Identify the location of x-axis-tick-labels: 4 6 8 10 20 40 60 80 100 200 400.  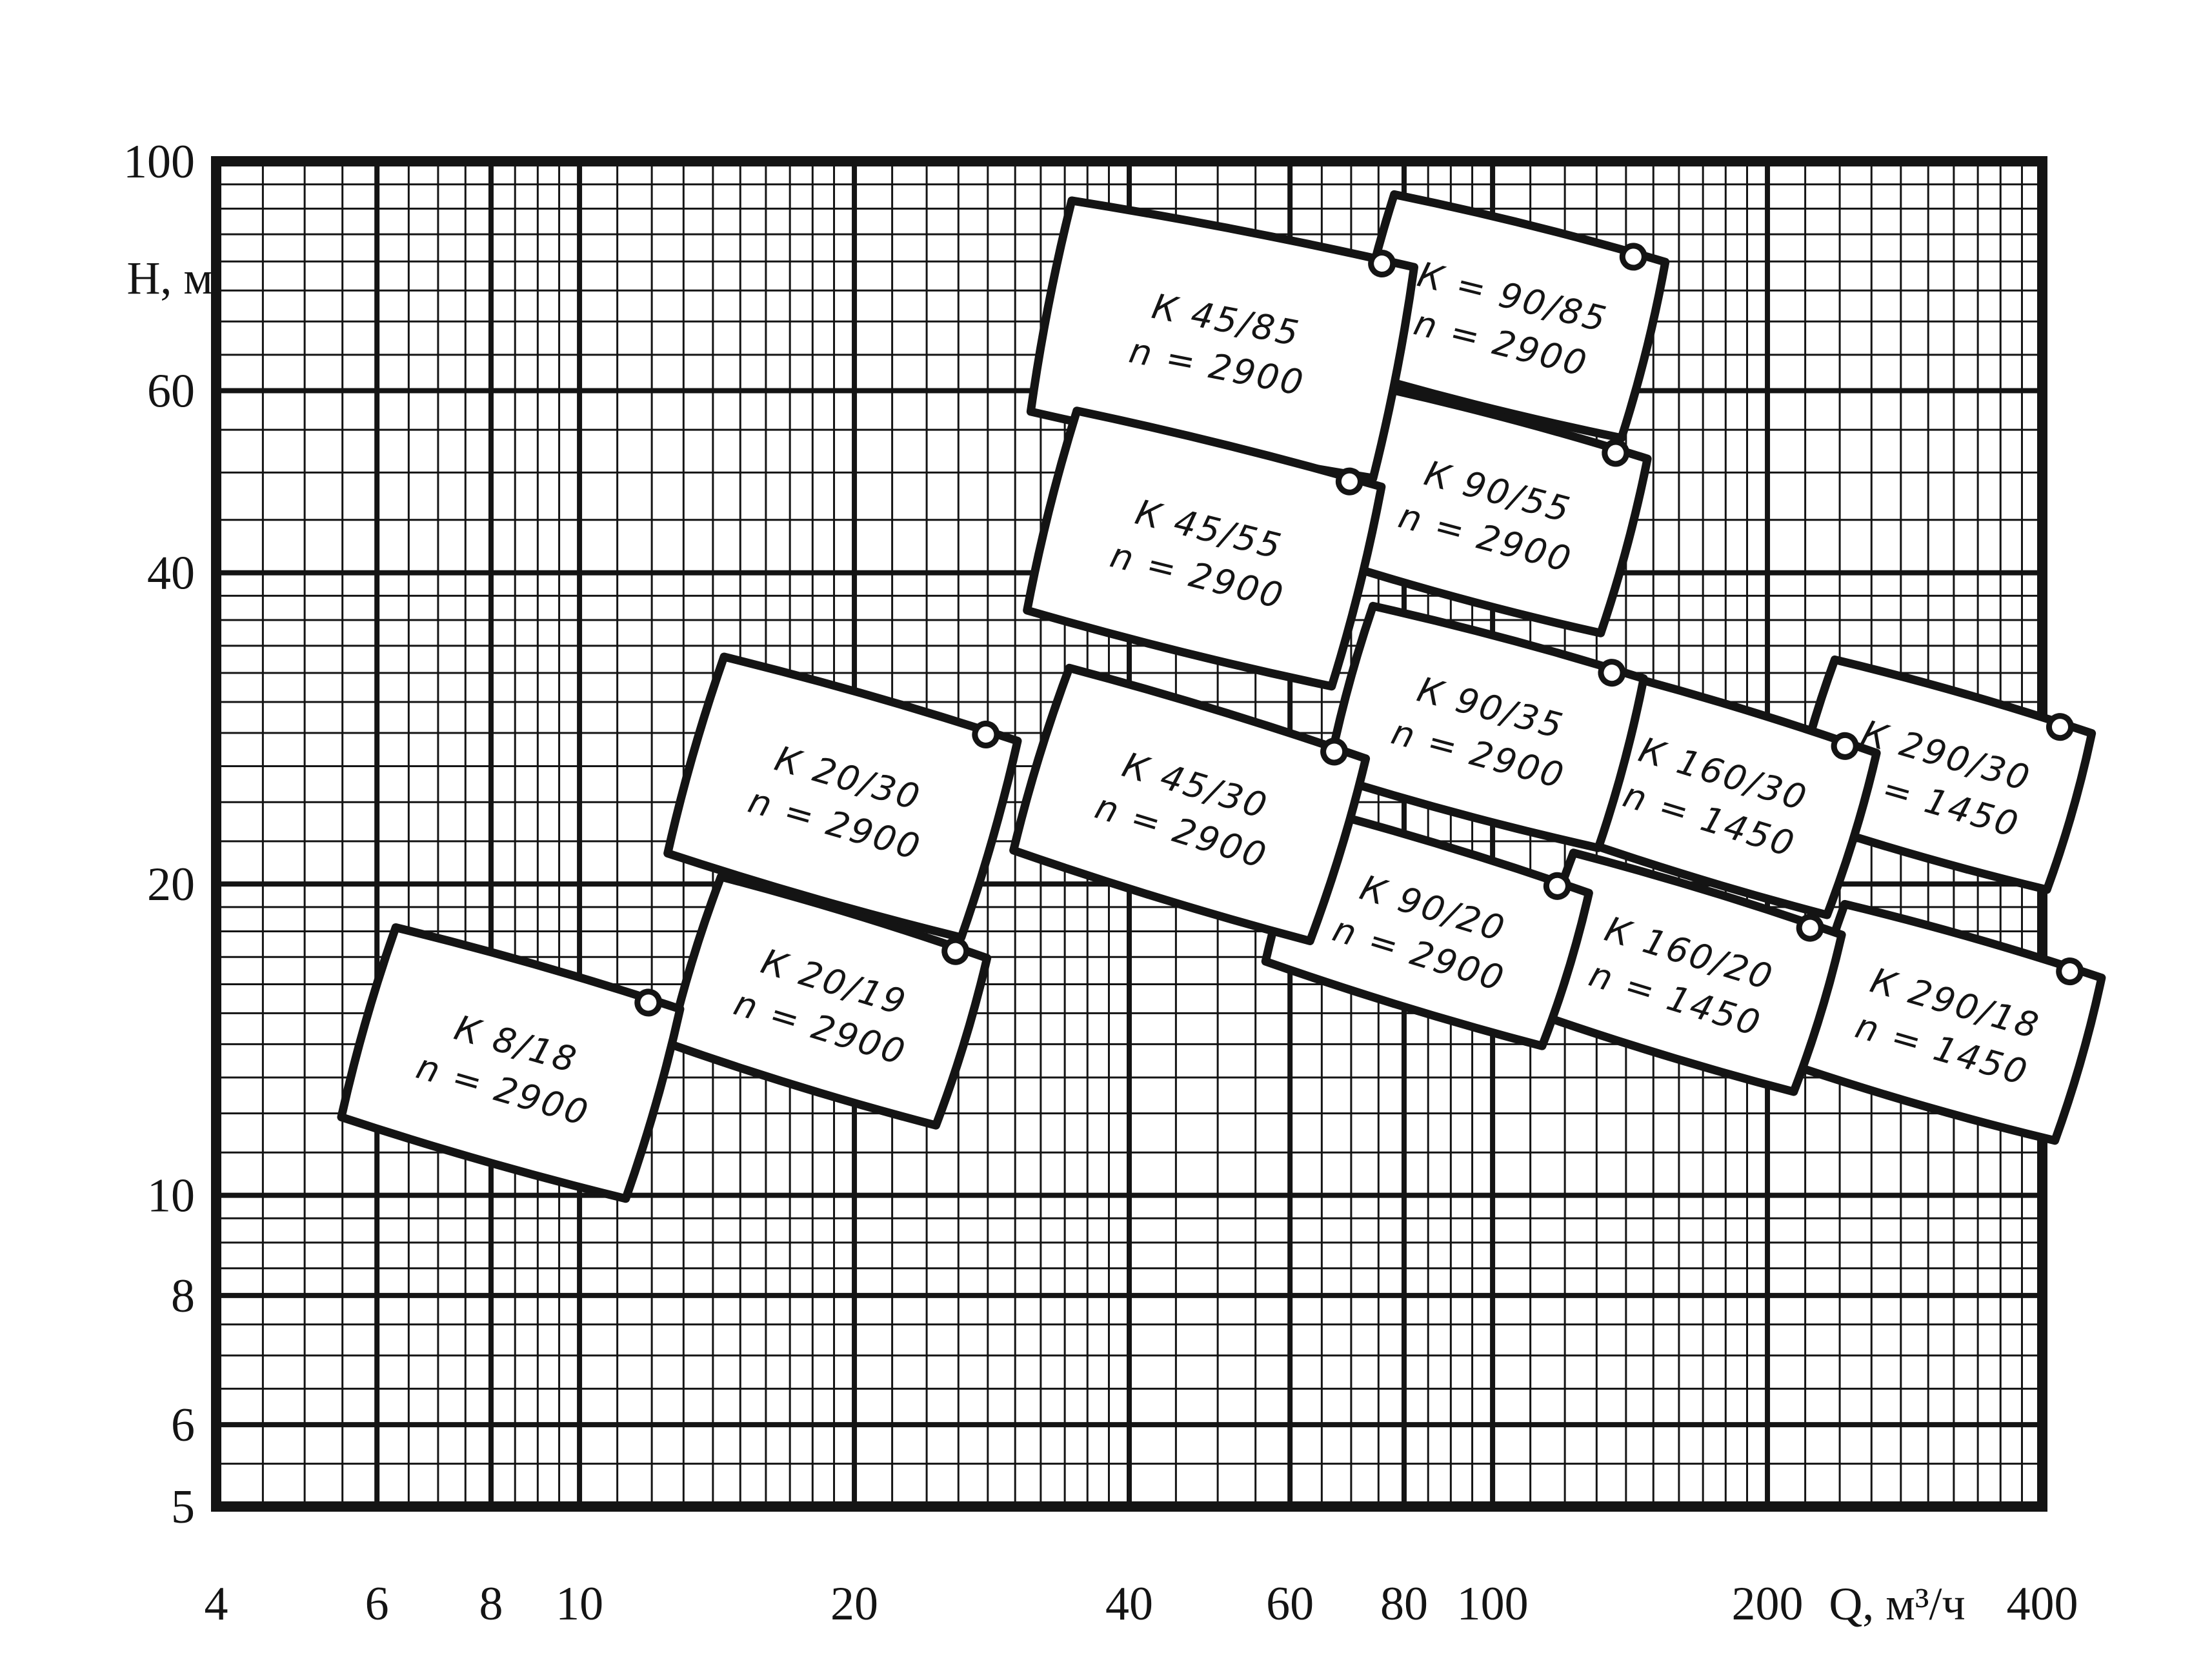
(1141, 1604).